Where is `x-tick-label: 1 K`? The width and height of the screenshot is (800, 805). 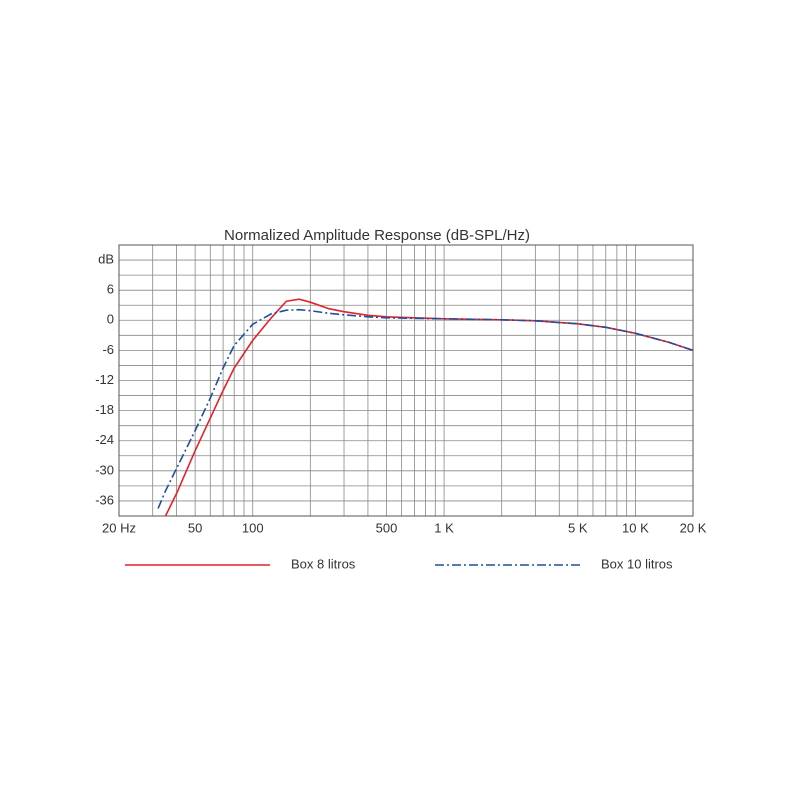 x-tick-label: 1 K is located at coordinates (444, 527).